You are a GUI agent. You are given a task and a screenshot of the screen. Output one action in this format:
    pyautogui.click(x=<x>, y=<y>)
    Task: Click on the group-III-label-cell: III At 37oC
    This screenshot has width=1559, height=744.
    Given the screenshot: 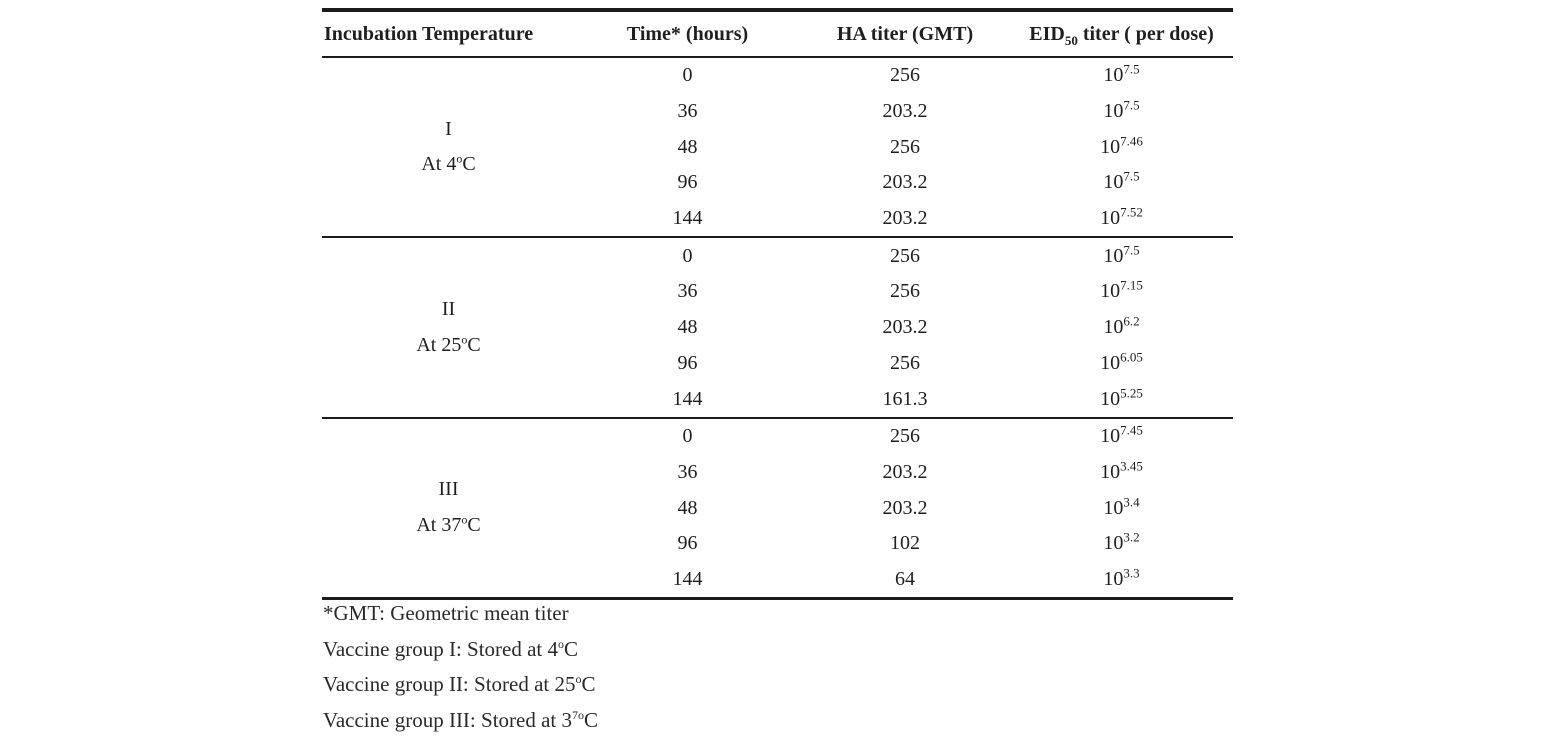 What is the action you would take?
    pyautogui.click(x=448, y=508)
    